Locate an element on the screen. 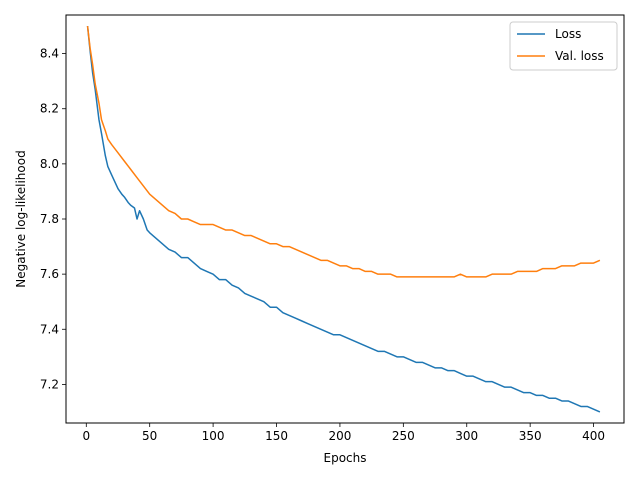 The width and height of the screenshot is (640, 480). legend-label-loss: Loss is located at coordinates (568, 34).